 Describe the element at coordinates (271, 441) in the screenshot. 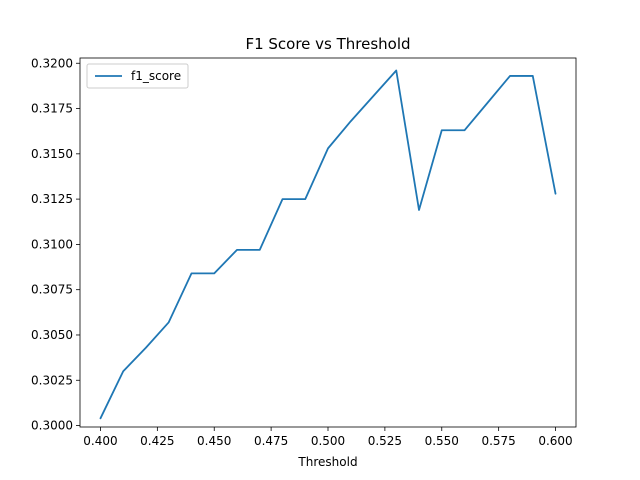

I see `x-tick-label: 0.475` at that location.